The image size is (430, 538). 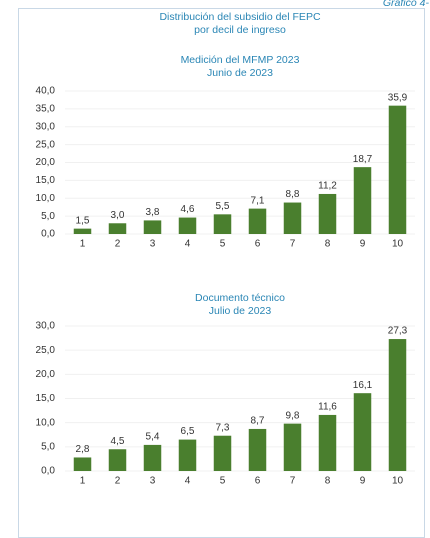 I want to click on value-label: 8,7, so click(x=258, y=421).